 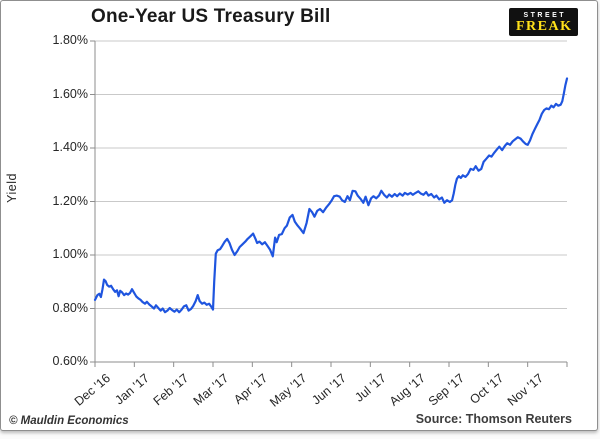 I want to click on street-freak-logo: STREET FREAK, so click(x=543, y=22).